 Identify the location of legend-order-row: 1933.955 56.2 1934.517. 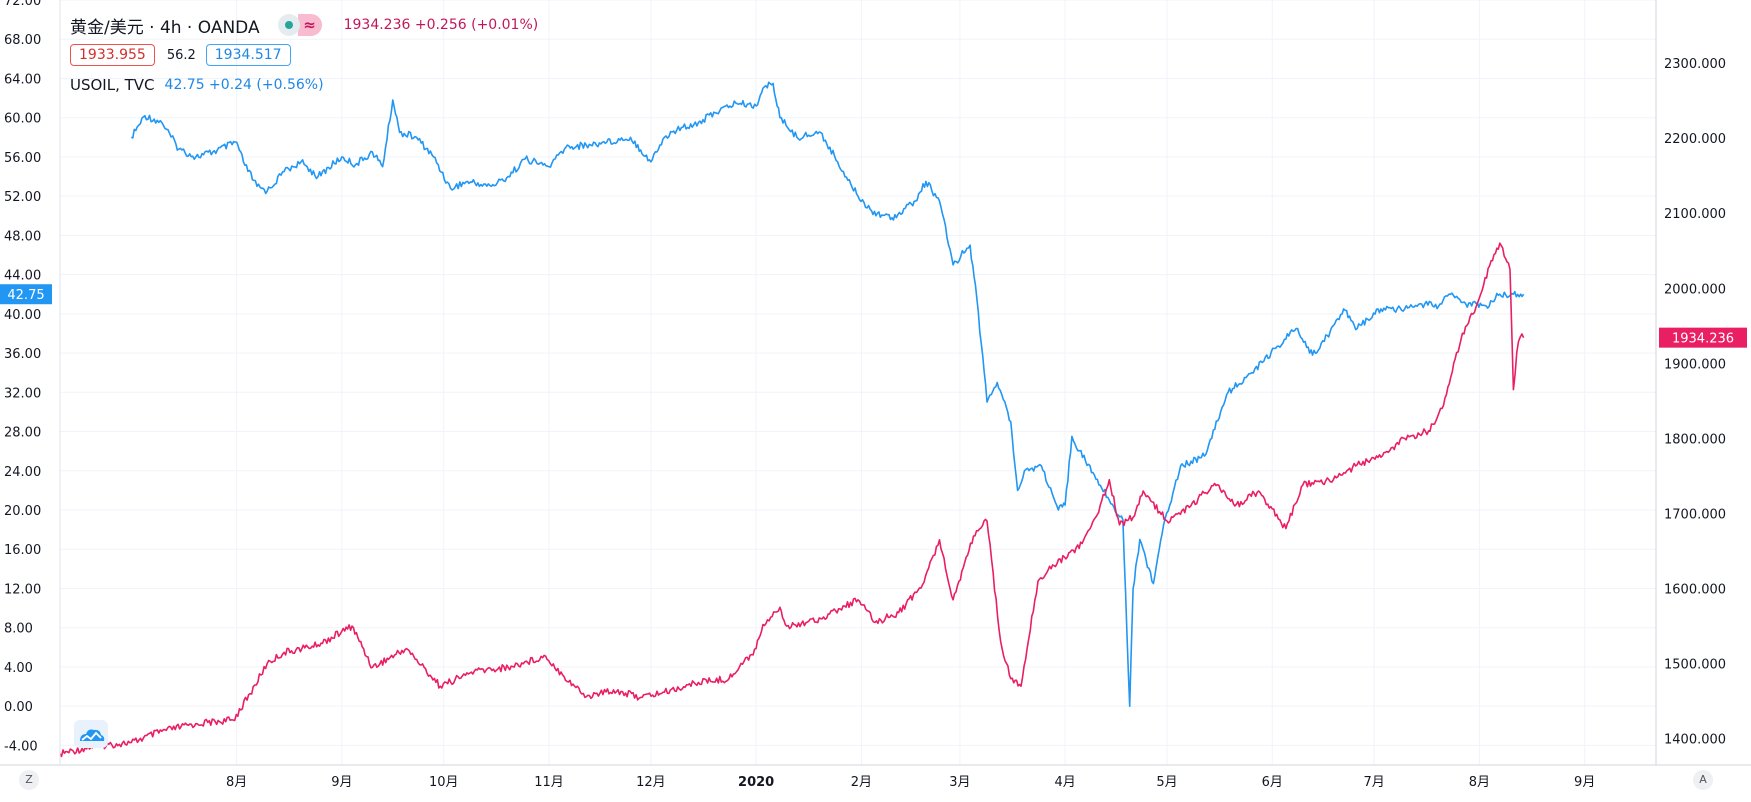
(304, 55).